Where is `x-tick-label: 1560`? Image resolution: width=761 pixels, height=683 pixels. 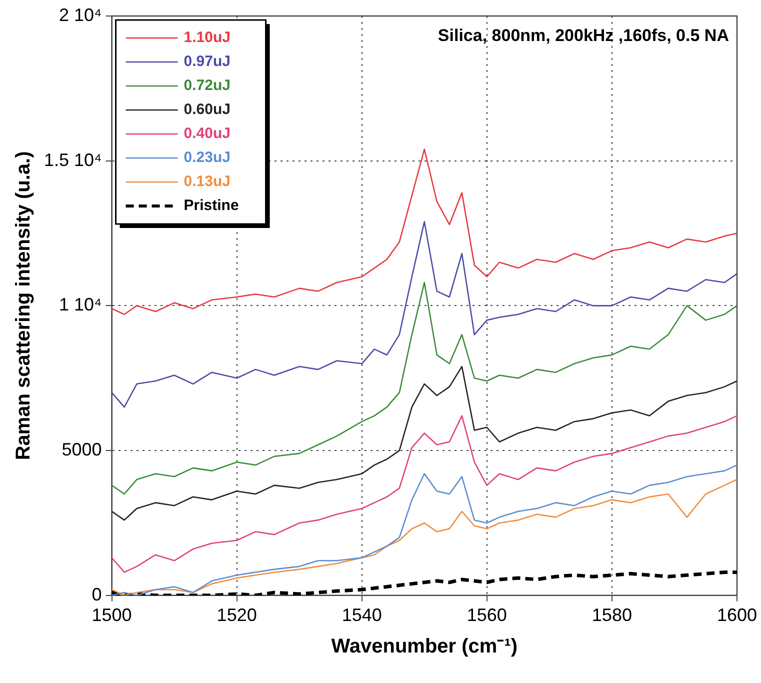
x-tick-label: 1560 is located at coordinates (486, 615).